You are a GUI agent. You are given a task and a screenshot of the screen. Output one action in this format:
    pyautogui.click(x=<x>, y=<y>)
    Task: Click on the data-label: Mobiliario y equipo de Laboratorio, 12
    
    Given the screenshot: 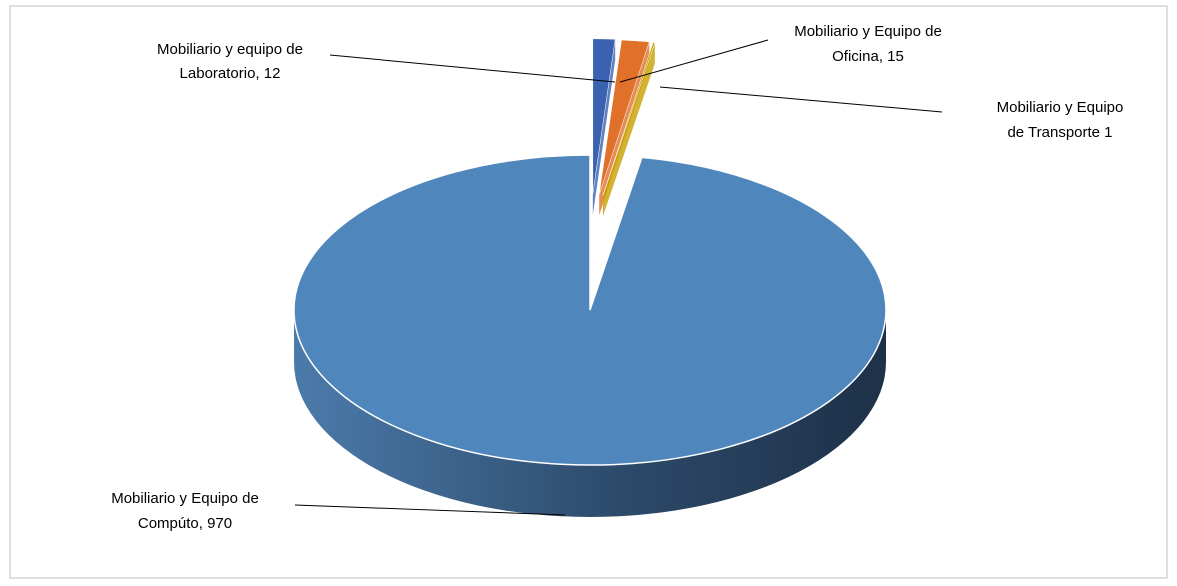 What is the action you would take?
    pyautogui.click(x=230, y=61)
    